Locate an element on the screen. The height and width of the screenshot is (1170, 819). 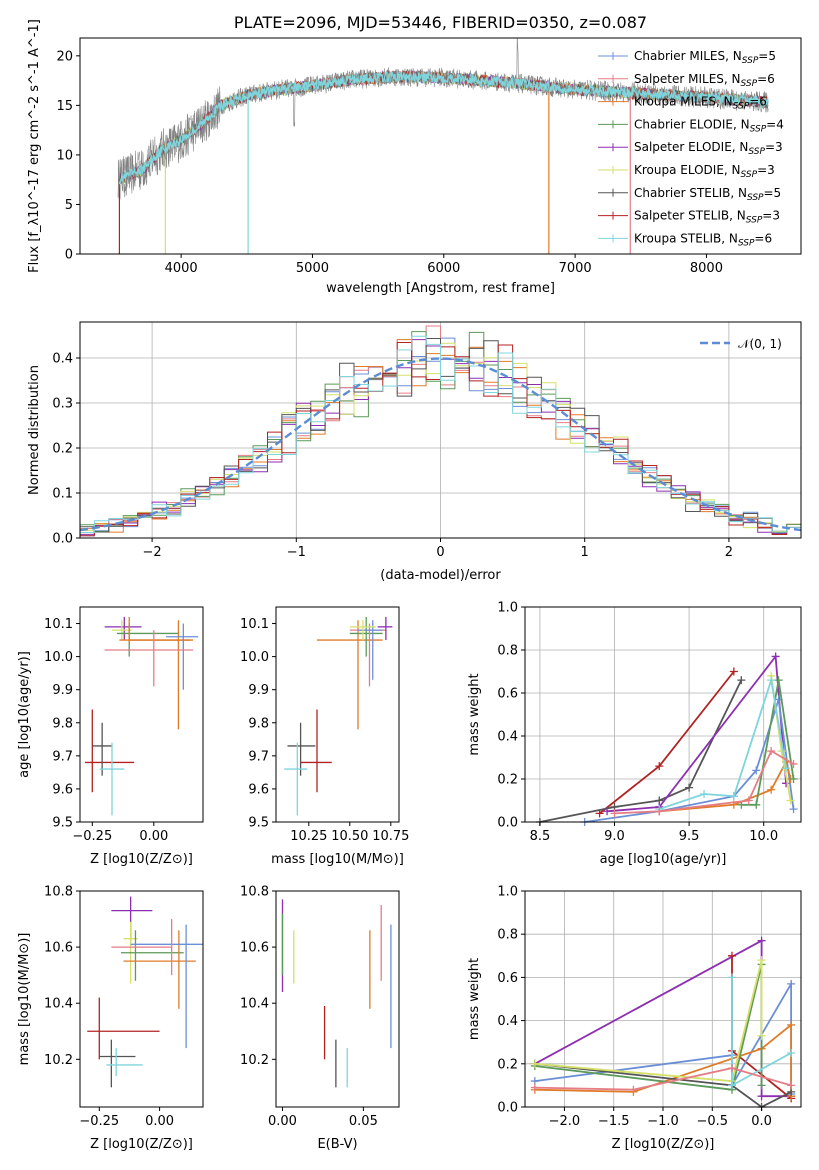
x-tick-label: −0.5 is located at coordinates (712, 1121).